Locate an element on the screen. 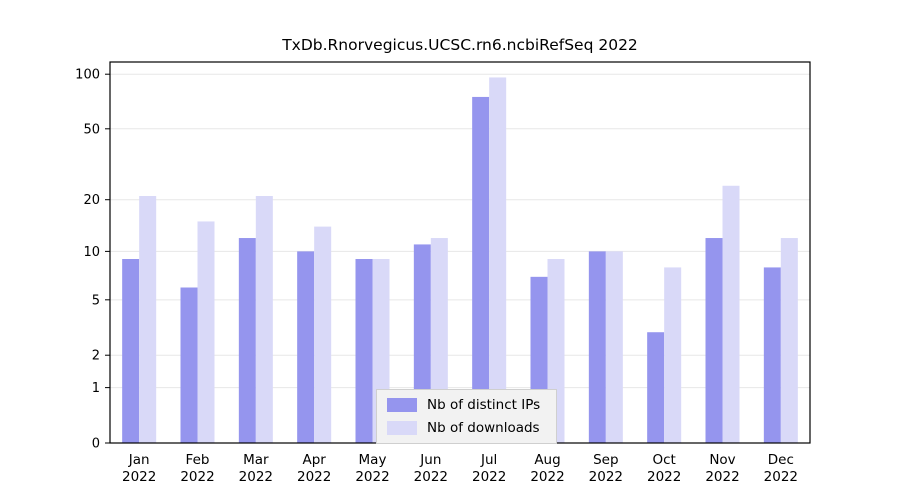 This screenshot has width=900, height=500. x-label-year-6: 2022 is located at coordinates (489, 477).